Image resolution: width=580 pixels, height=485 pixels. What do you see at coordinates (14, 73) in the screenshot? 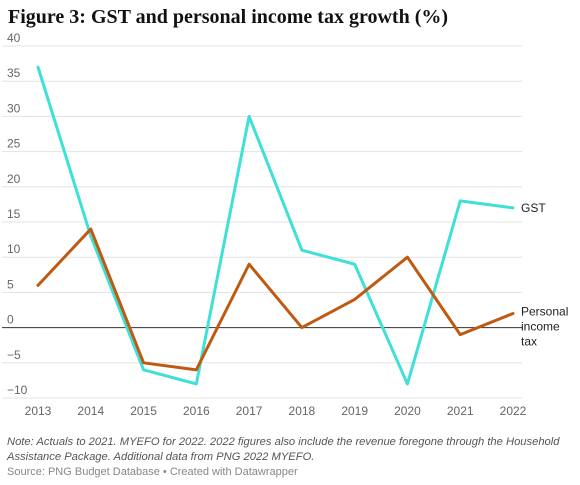
I see `y-tick-label: 35` at bounding box center [14, 73].